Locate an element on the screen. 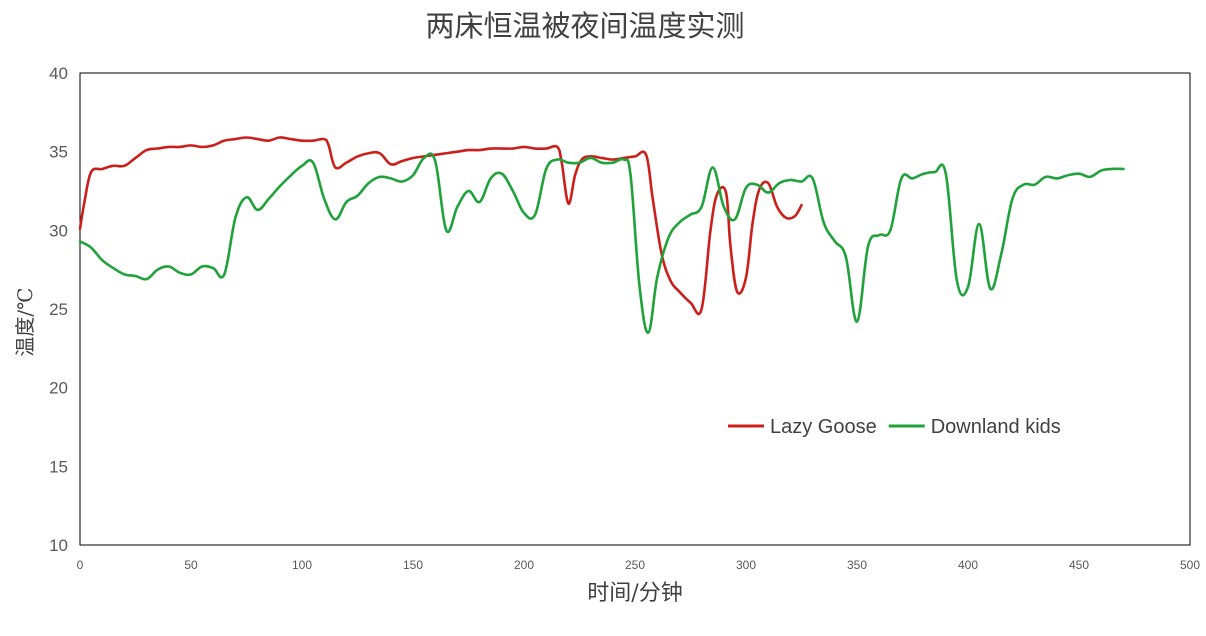 The height and width of the screenshot is (636, 1206). y-tick-label: 25 is located at coordinates (58, 309).